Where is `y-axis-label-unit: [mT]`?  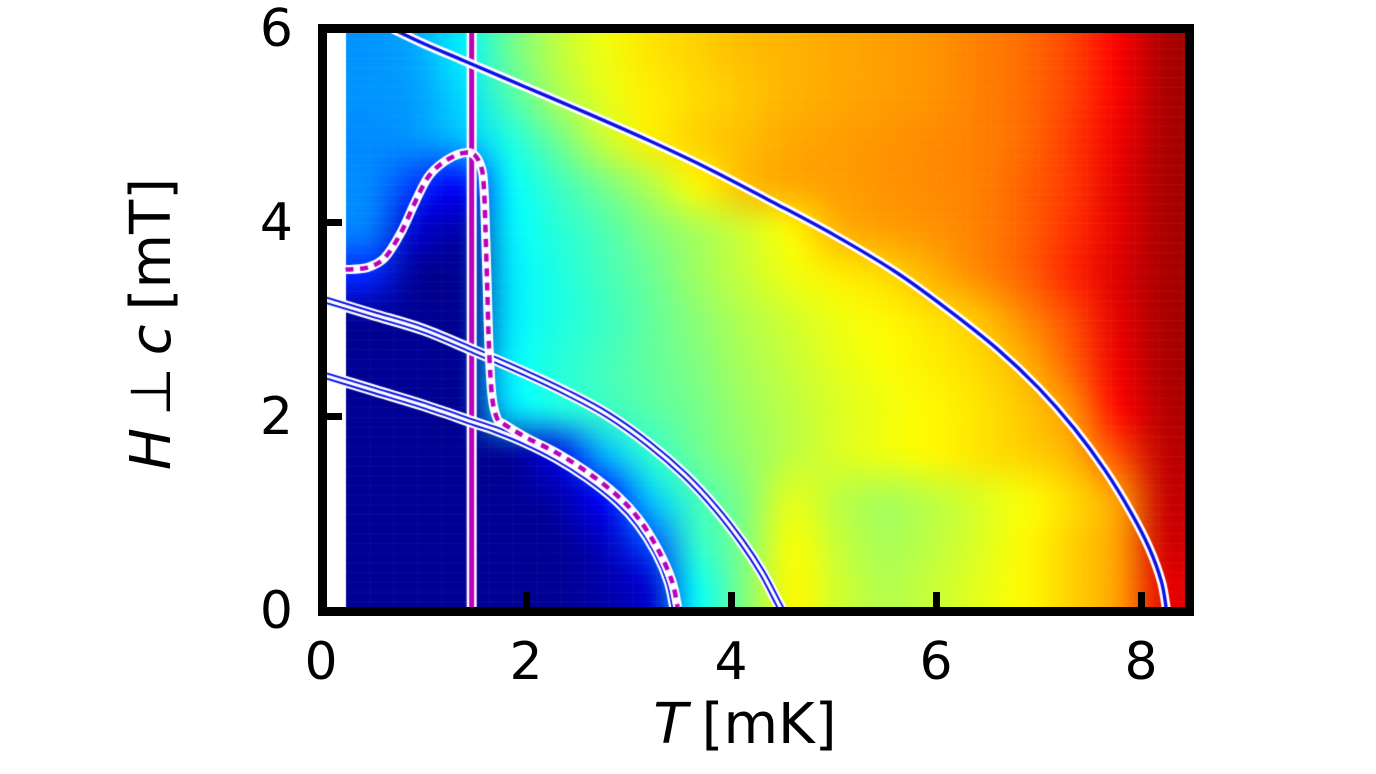 y-axis-label-unit: [mT] is located at coordinates (151, 244).